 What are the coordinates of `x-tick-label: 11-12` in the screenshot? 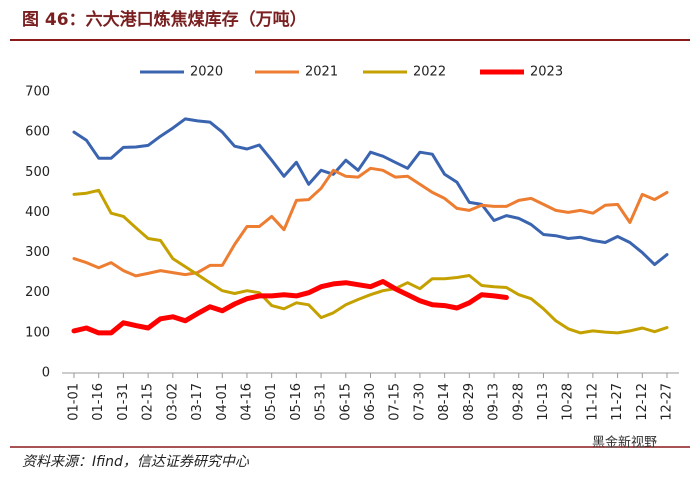 It's located at (592, 402).